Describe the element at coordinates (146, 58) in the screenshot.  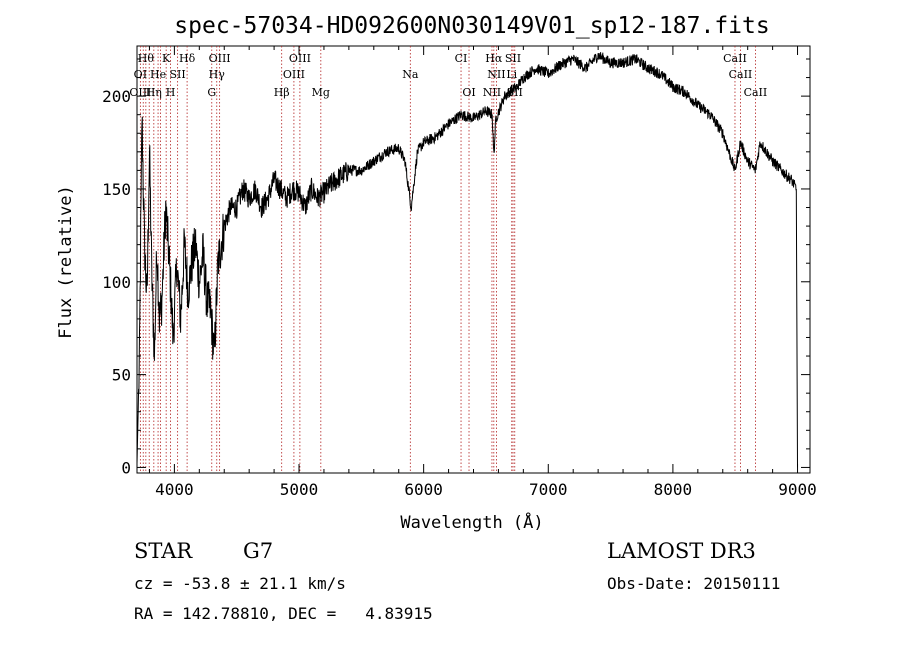
I see `line-label-row1-0: Hθ` at that location.